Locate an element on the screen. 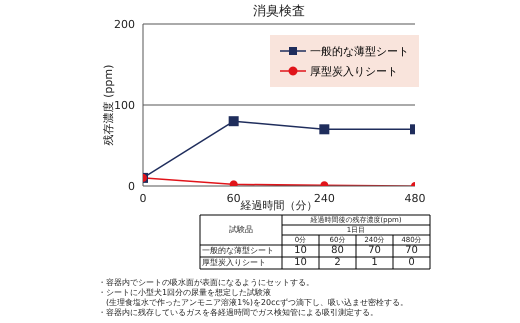  data-label: 0 is located at coordinates (411, 263).